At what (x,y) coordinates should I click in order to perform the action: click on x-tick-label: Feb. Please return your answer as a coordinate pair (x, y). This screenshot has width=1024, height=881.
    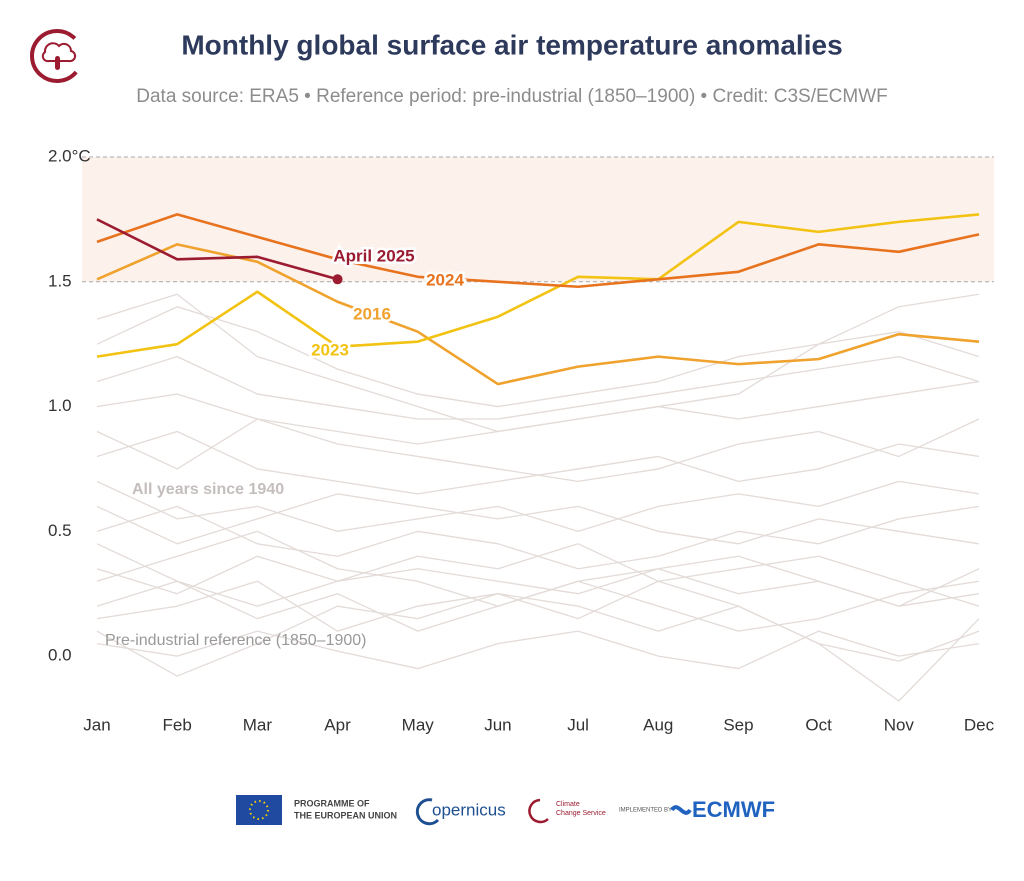
    Looking at the image, I should click on (177, 724).